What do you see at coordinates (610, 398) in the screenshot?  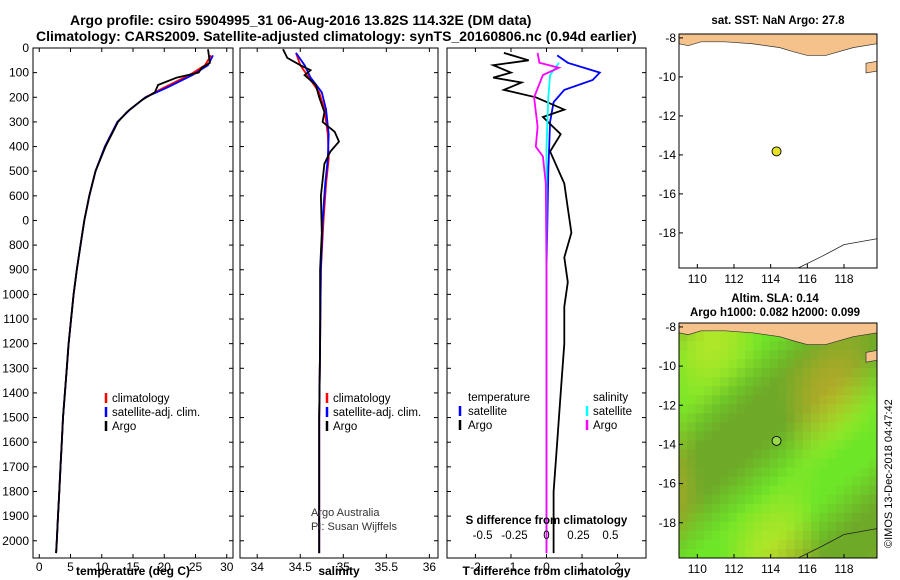 I see `legend-right-title: salinity` at bounding box center [610, 398].